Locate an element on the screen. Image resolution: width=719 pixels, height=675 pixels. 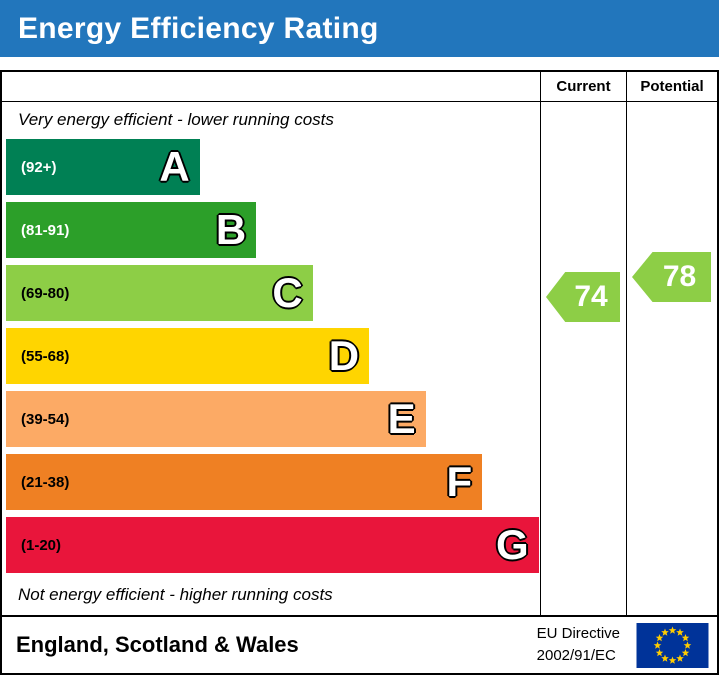
band-letter-f: F is located at coordinates (459, 481).